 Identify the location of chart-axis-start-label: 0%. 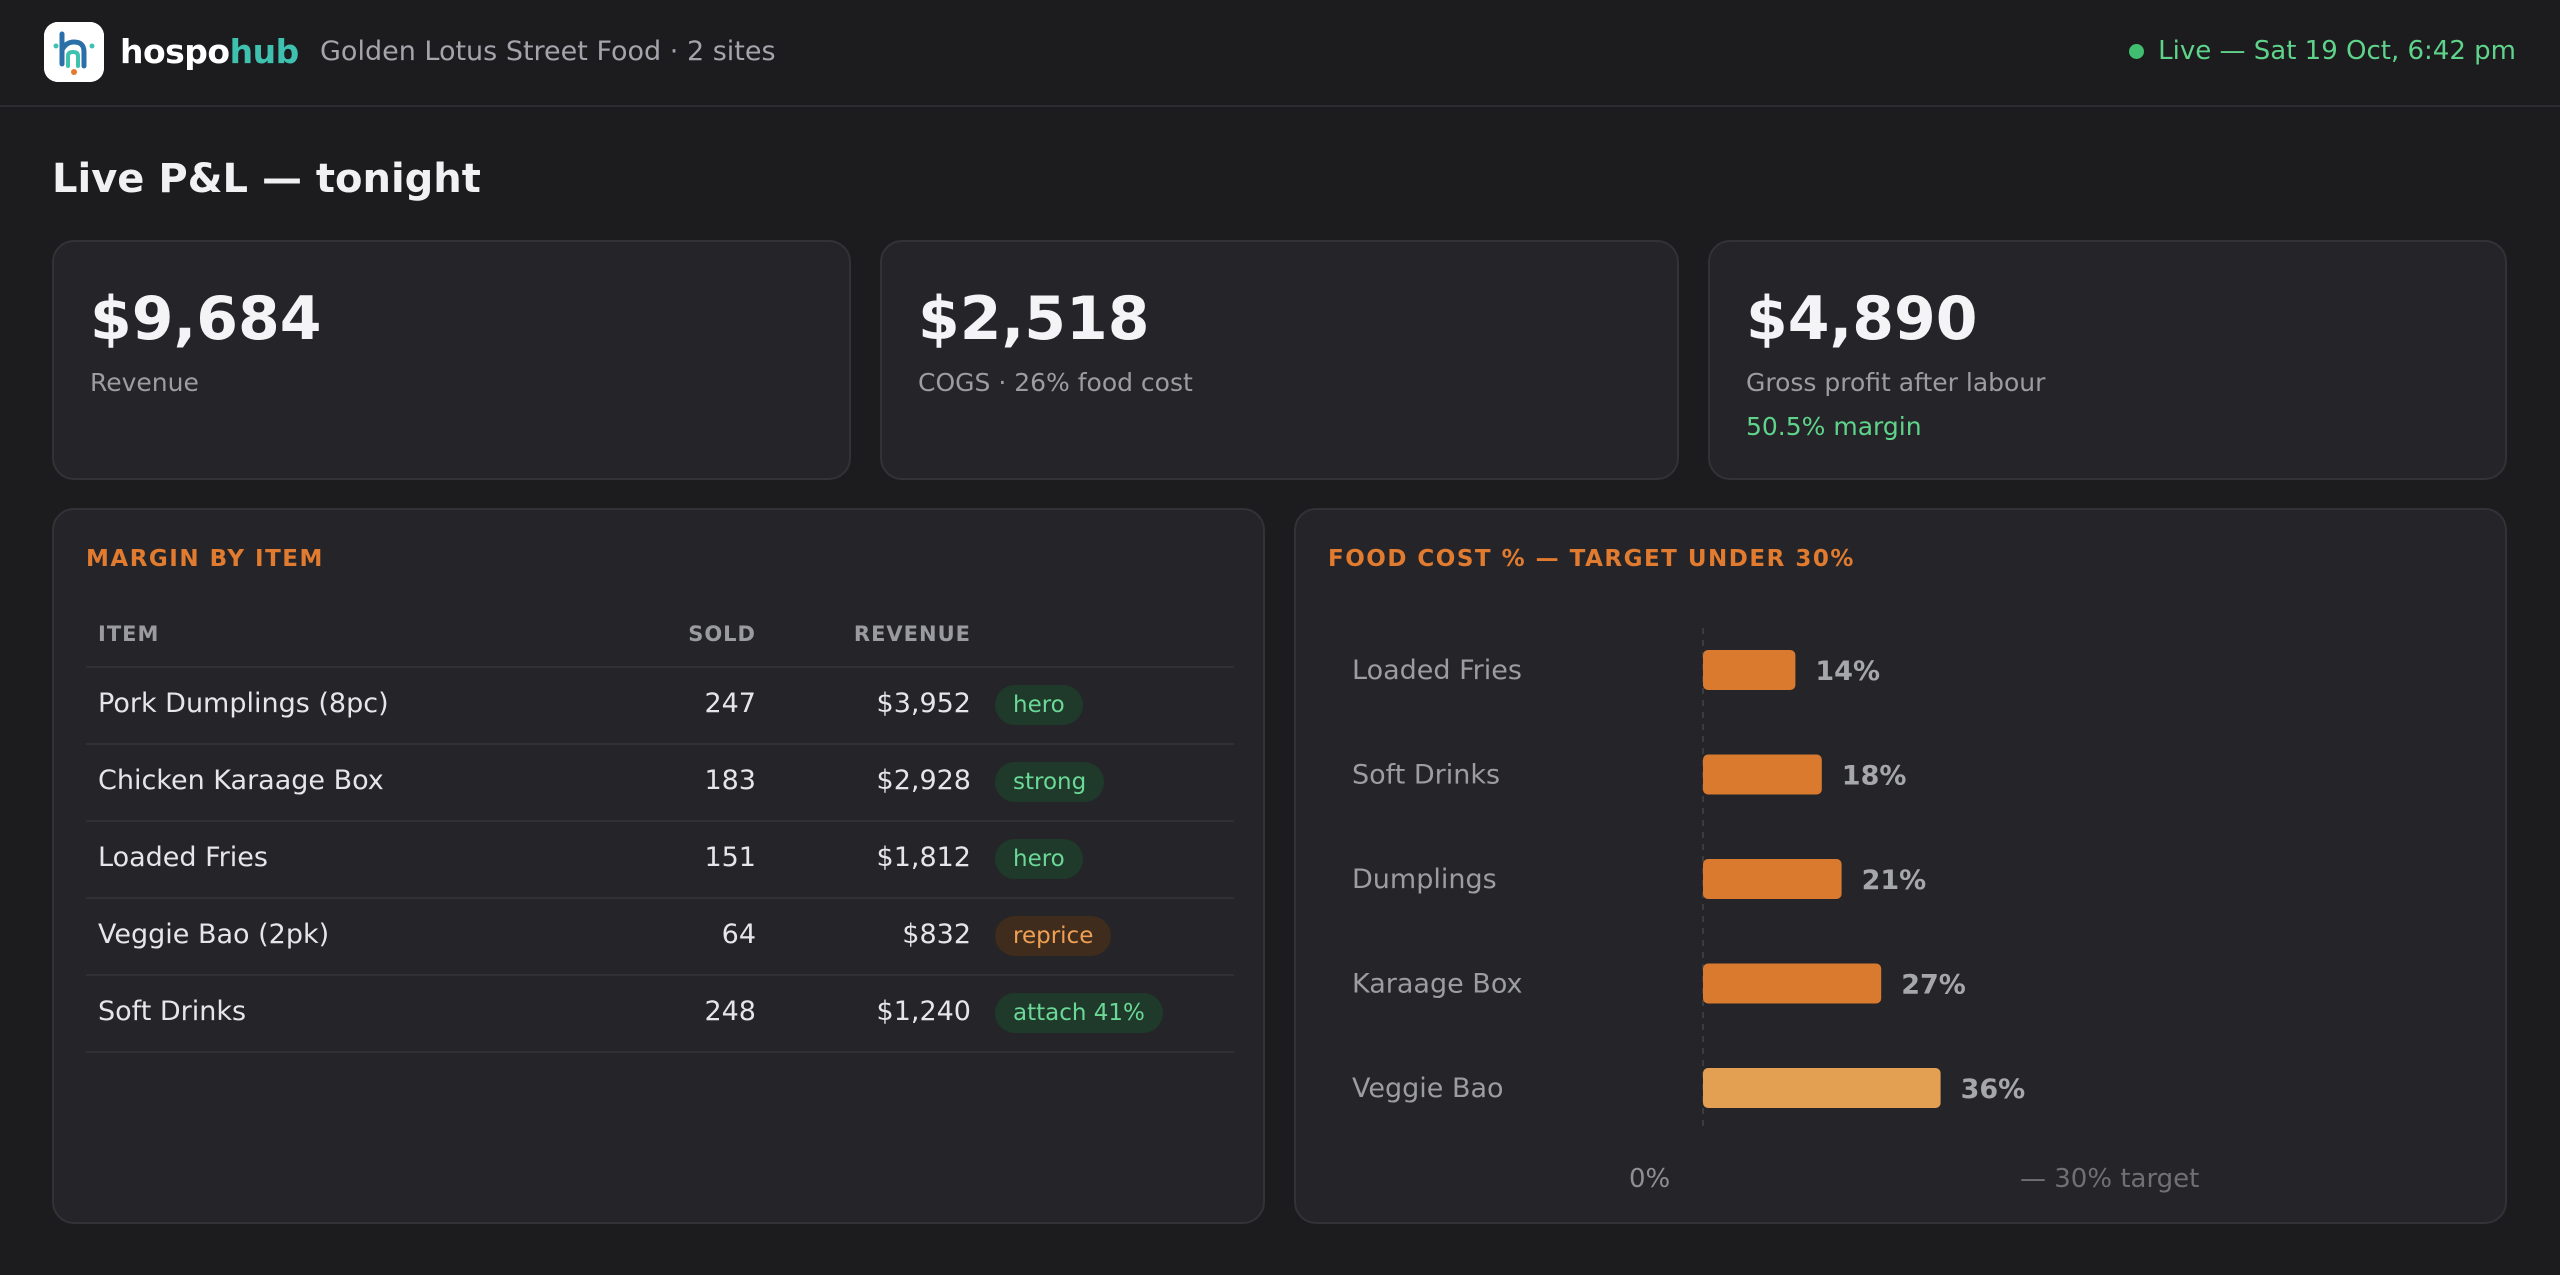
(1649, 1179).